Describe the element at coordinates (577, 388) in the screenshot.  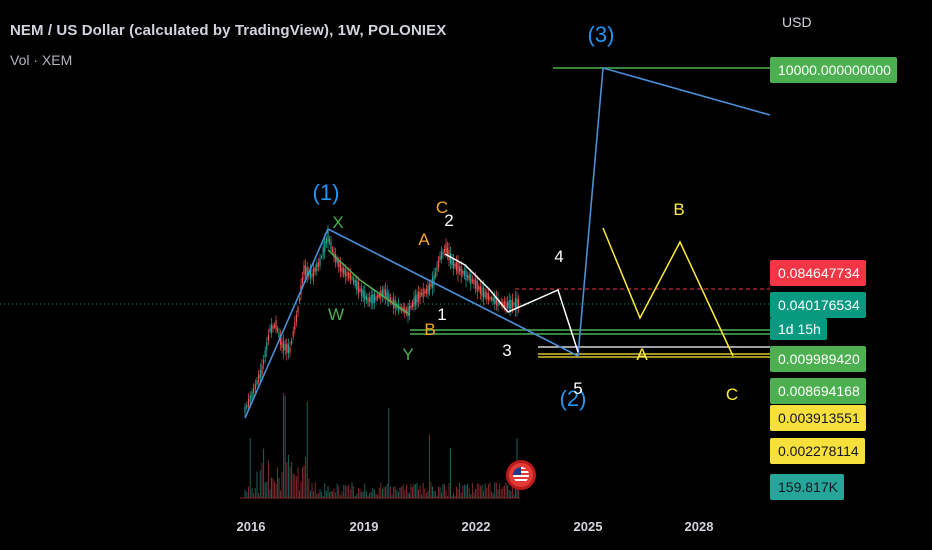
I see `wave-label-13: 5` at that location.